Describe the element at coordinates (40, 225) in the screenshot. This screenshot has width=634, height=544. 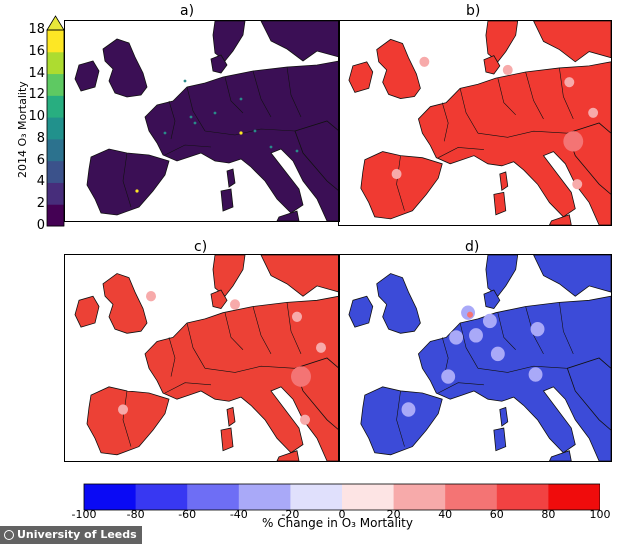
I see `colorbar-tick-label: 0` at that location.